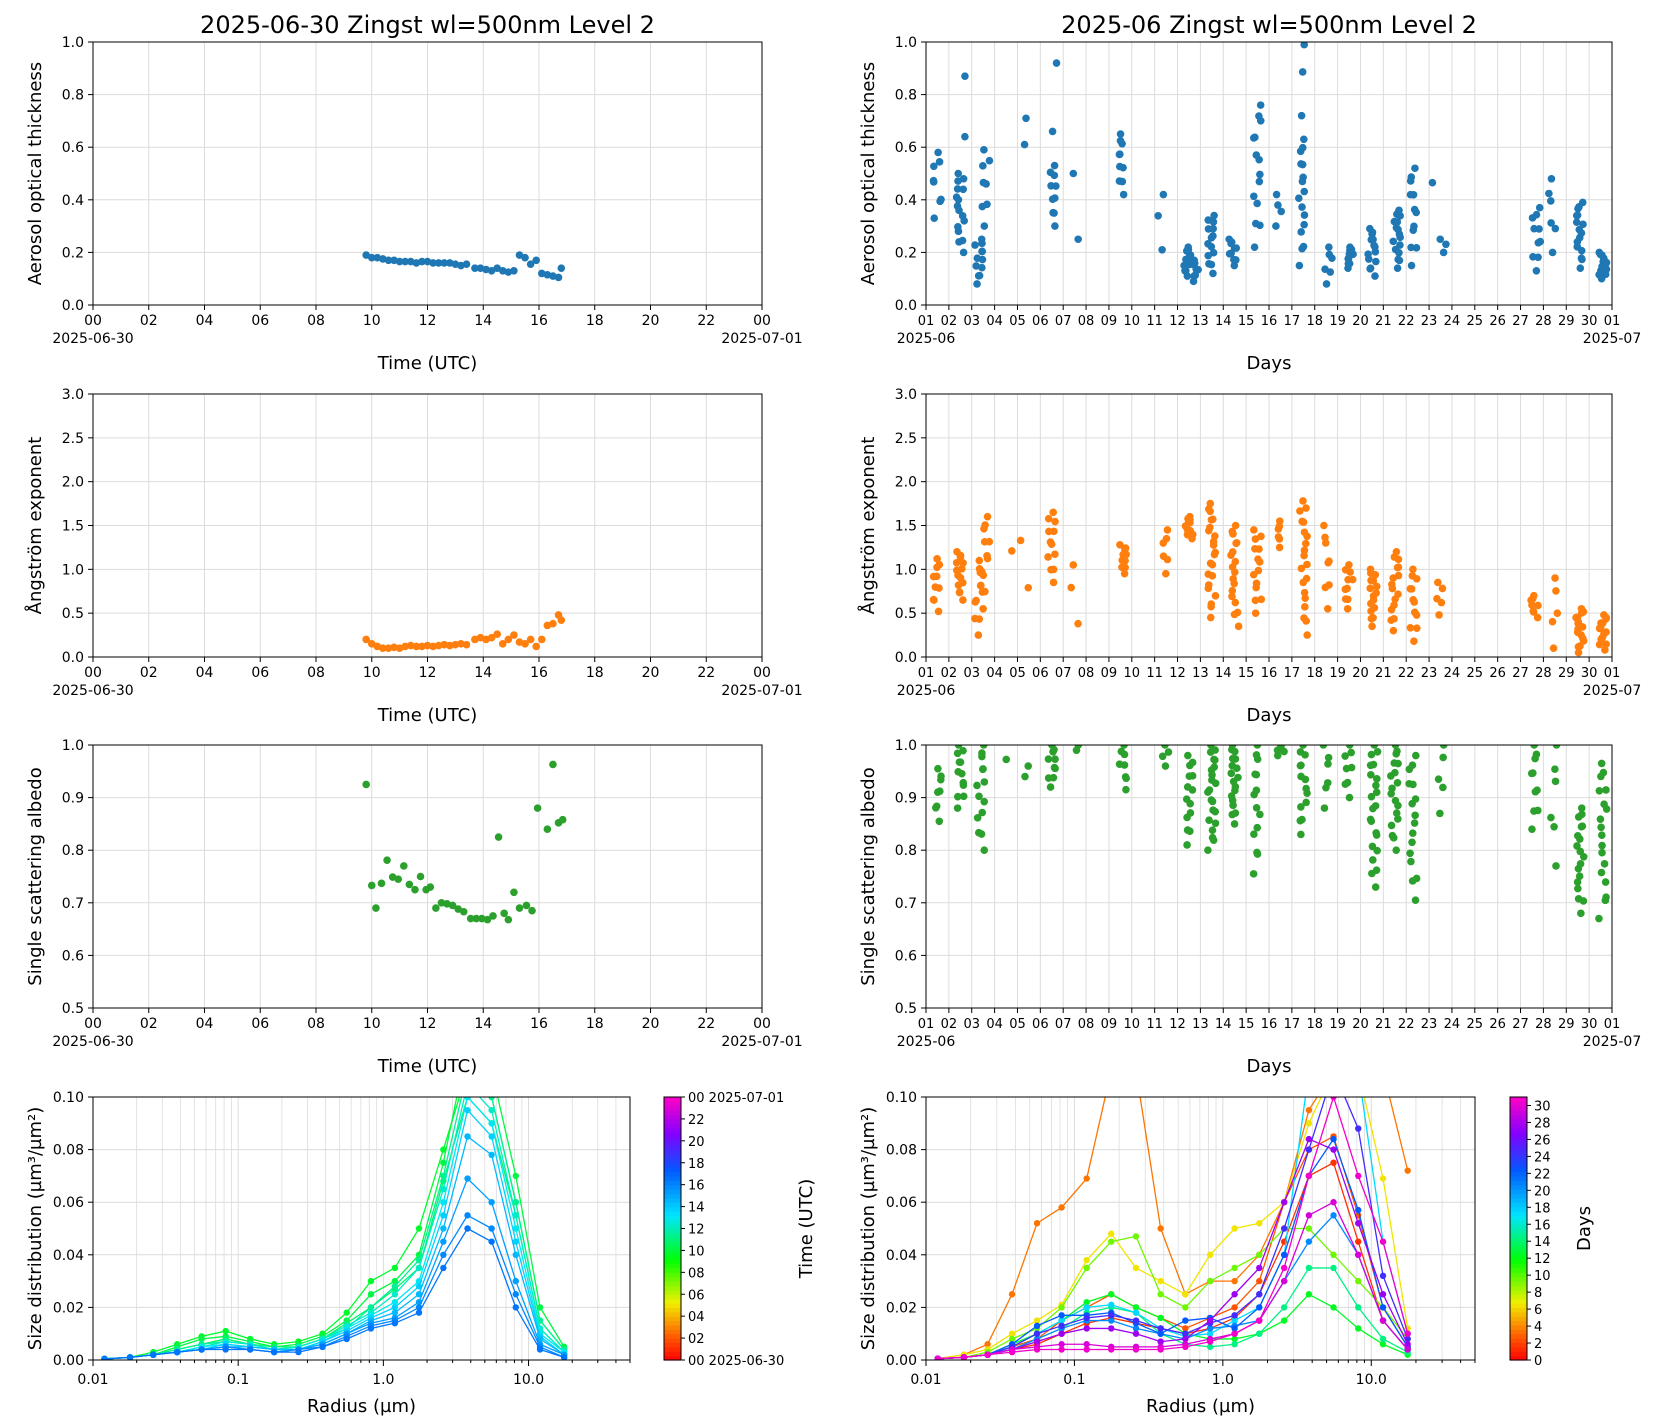 The height and width of the screenshot is (1420, 1654). Describe the element at coordinates (1383, 321) in the screenshot. I see `x-tick-label: 21` at that location.